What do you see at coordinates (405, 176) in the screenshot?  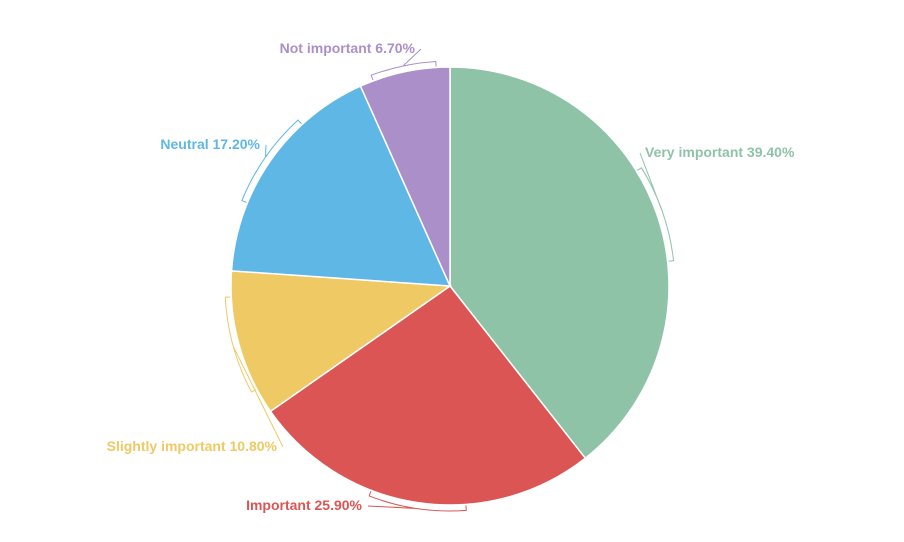 I see `pie-slice-not-important` at bounding box center [405, 176].